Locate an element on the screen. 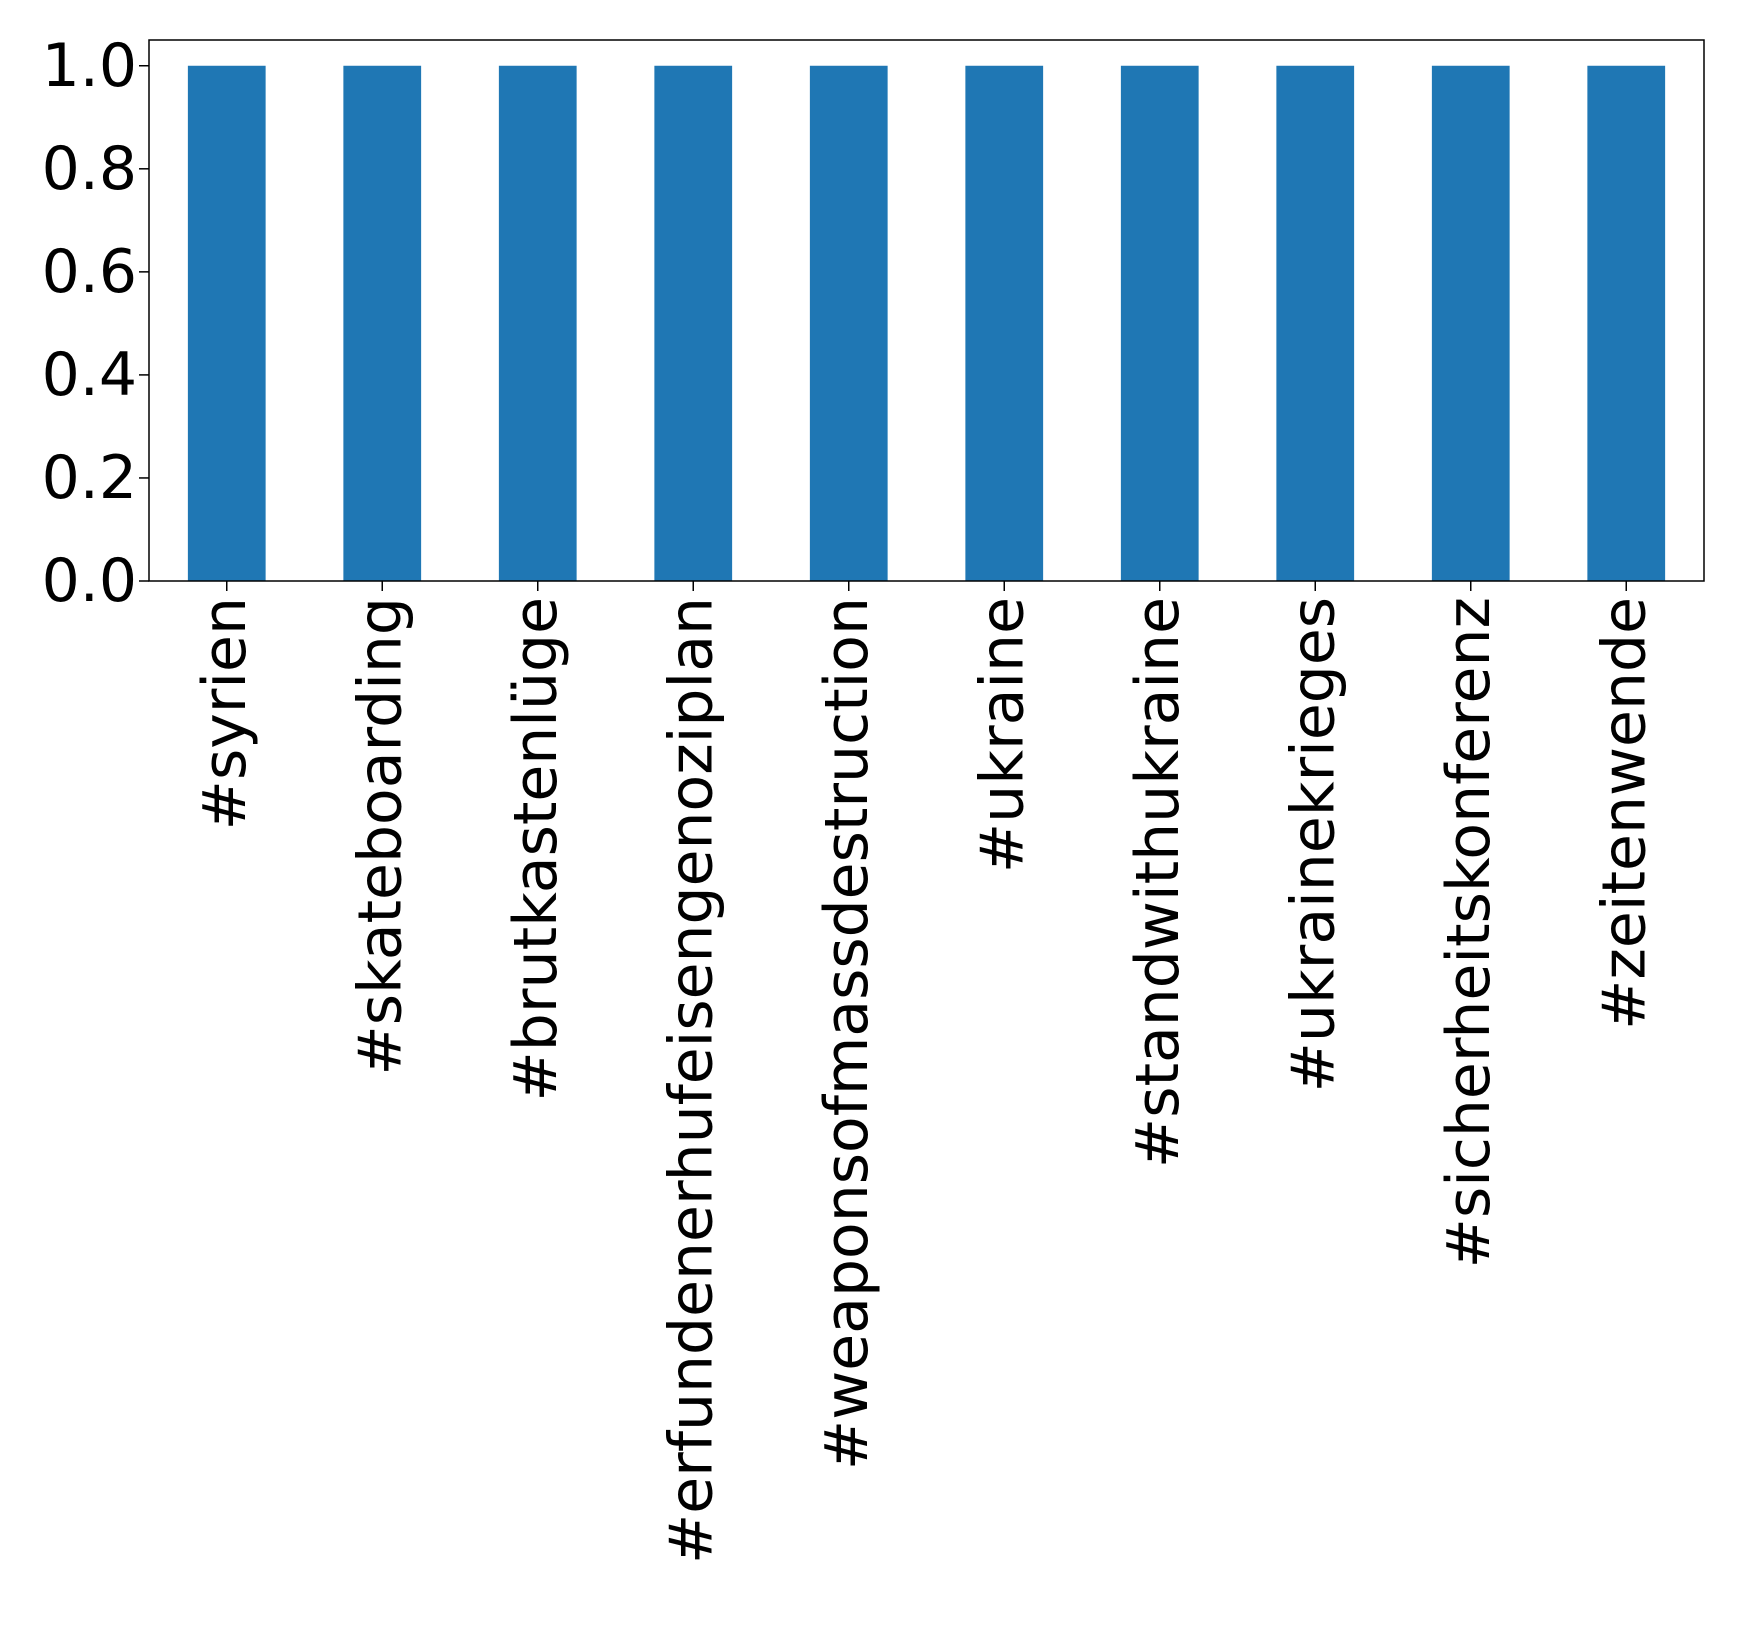 This screenshot has height=1635, width=1739. x-category-label: #sicherheitskonferenz is located at coordinates (1469, 932).